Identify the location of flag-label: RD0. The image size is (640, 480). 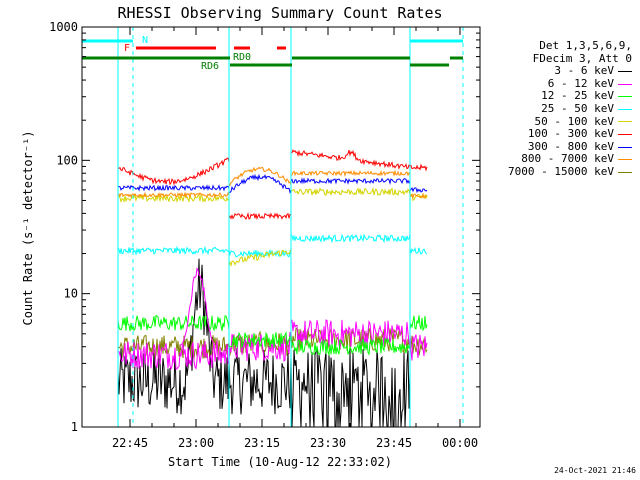
(242, 57).